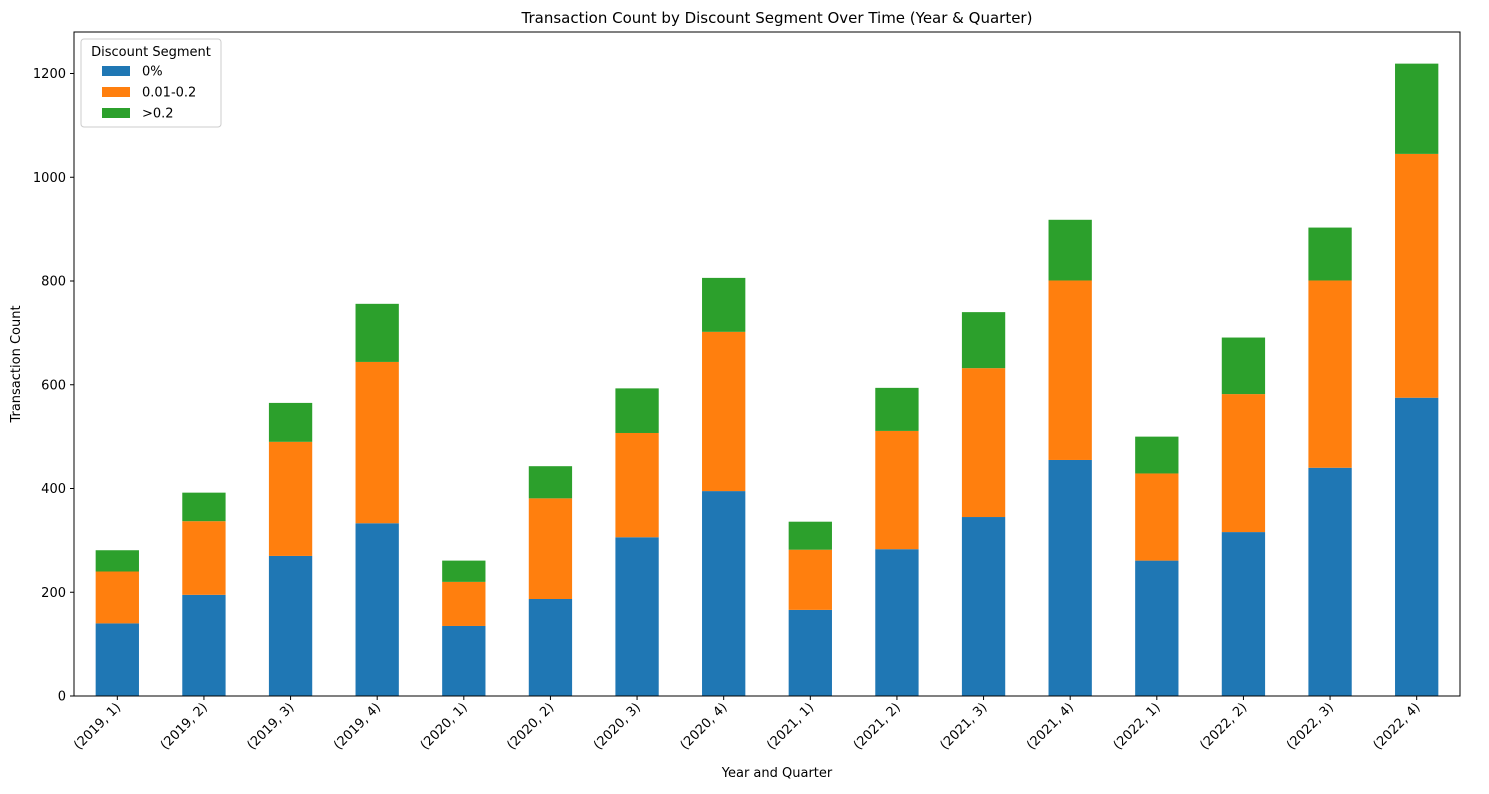 The height and width of the screenshot is (794, 1489). Describe the element at coordinates (169, 93) in the screenshot. I see `legend-label: 0.01-0.2` at that location.